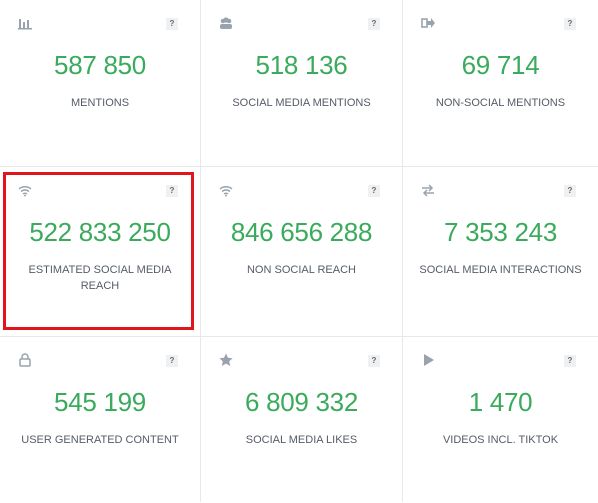  I want to click on stat-card: ? 7 353 243 SOCIAL MEDIA INTERACTIONS, so click(500, 250).